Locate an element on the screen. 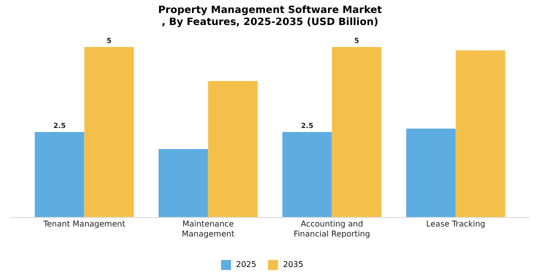 The height and width of the screenshot is (280, 560). chart-title: Property Management Software Market , By Features, 2025-2035 (USD Billion) is located at coordinates (270, 16).